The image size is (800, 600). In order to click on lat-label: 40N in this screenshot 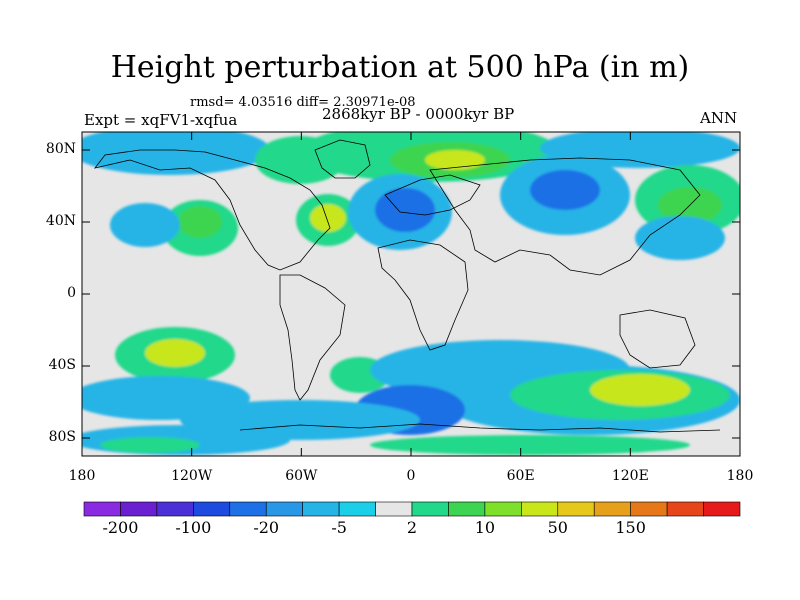, I will do `click(60, 221)`.